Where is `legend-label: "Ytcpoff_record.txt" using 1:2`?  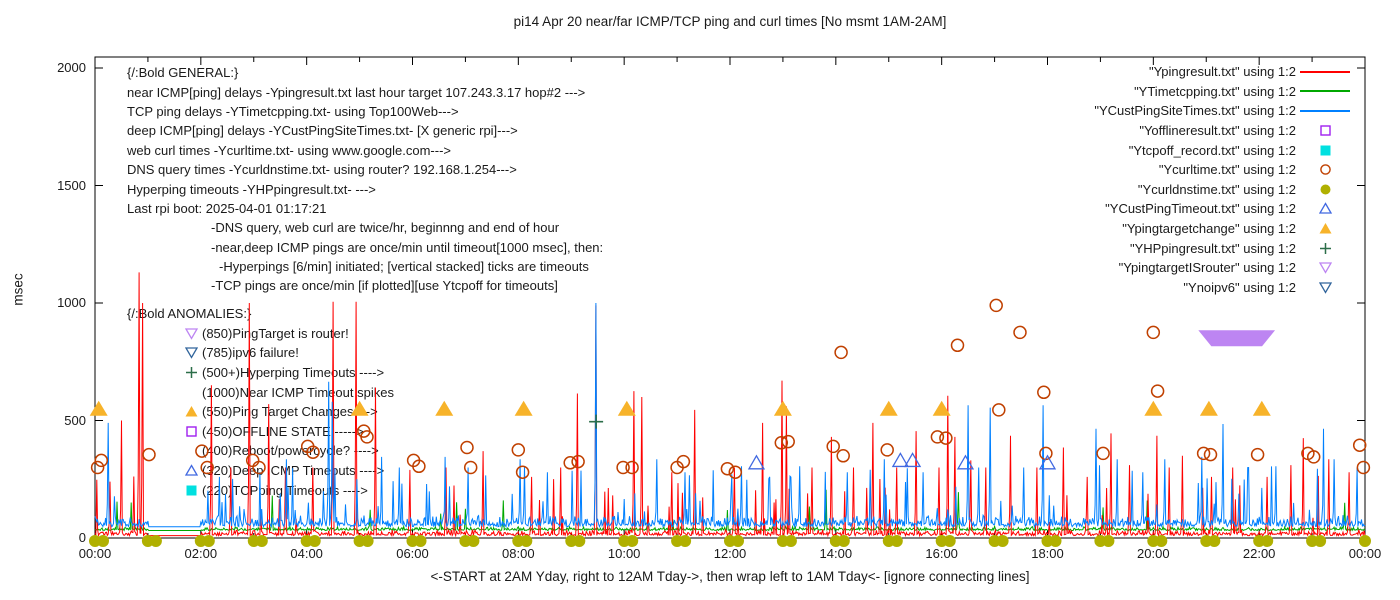
legend-label: "Ytcpoff_record.txt" using 1:2 is located at coordinates (1212, 150).